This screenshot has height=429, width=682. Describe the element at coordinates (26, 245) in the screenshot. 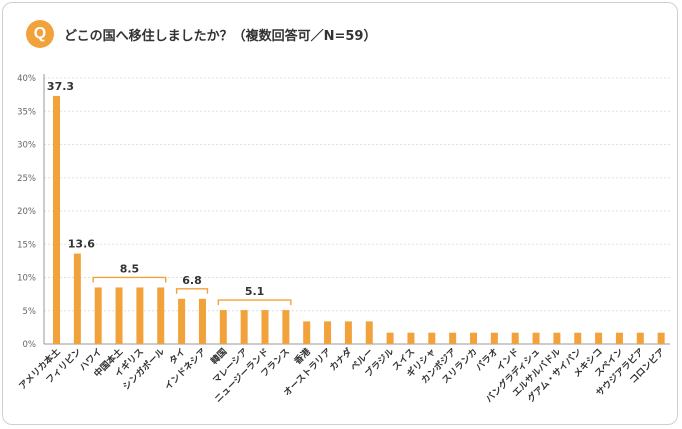

I see `y-tick-label: 15%` at that location.